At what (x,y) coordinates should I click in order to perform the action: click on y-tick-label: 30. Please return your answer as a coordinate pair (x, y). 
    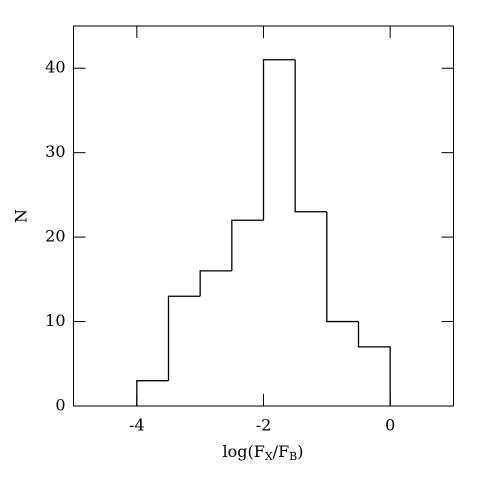
    Looking at the image, I should click on (55, 151).